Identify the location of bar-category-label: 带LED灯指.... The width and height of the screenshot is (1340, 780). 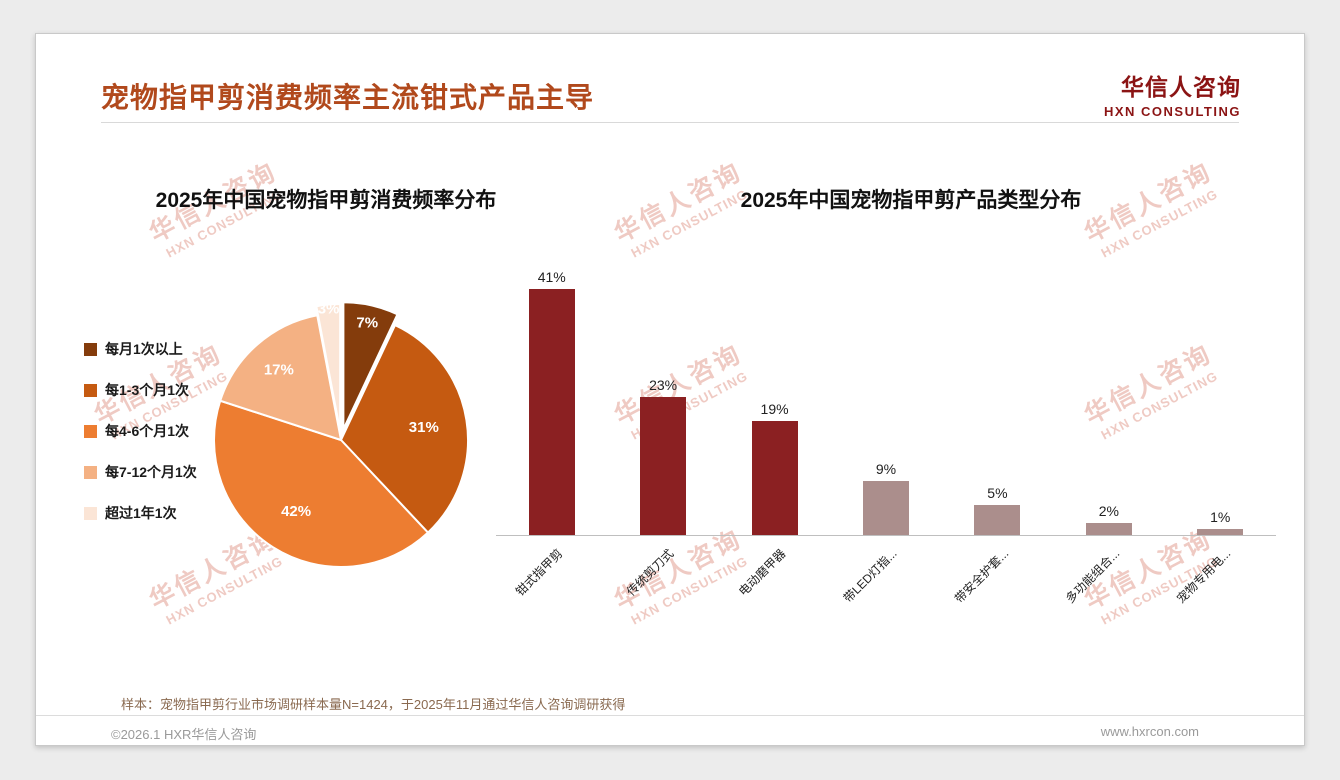
(870, 576).